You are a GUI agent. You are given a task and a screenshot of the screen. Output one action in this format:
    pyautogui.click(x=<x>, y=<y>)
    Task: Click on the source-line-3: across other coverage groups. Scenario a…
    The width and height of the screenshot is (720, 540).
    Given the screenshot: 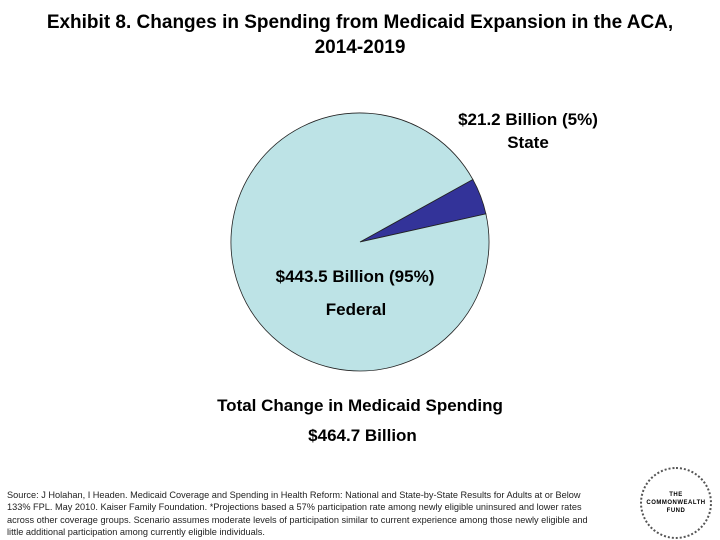 What is the action you would take?
    pyautogui.click(x=297, y=519)
    